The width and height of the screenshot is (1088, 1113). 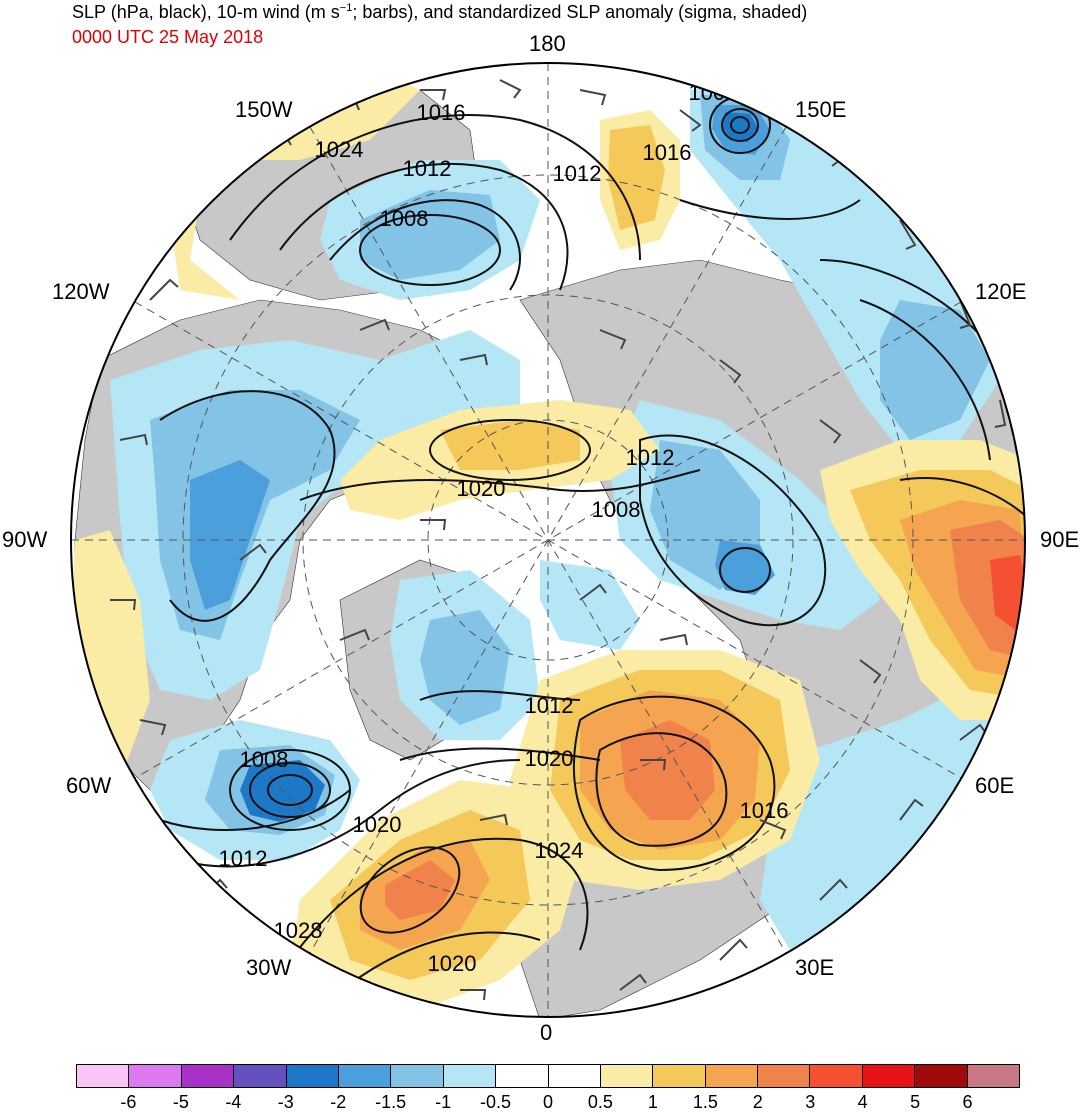 What do you see at coordinates (995, 785) in the screenshot?
I see `lon-label-60e: 60E` at bounding box center [995, 785].